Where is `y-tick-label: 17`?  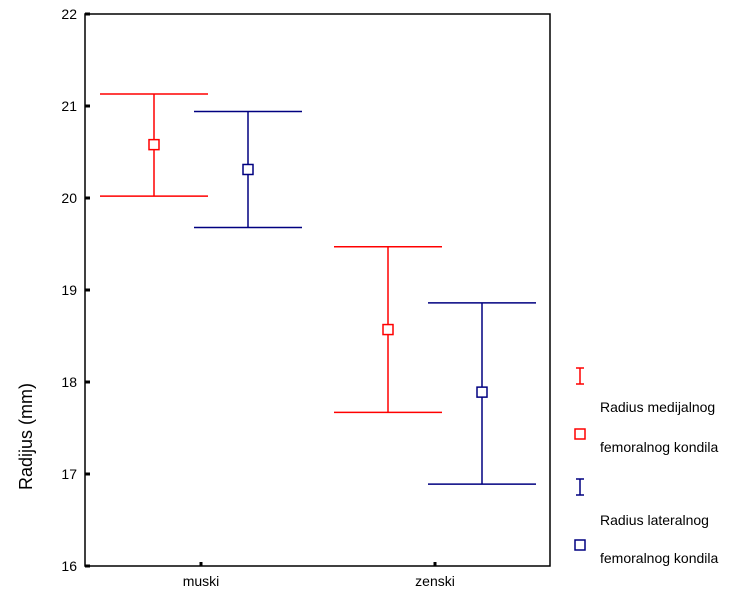 y-tick-label: 17 is located at coordinates (69, 474).